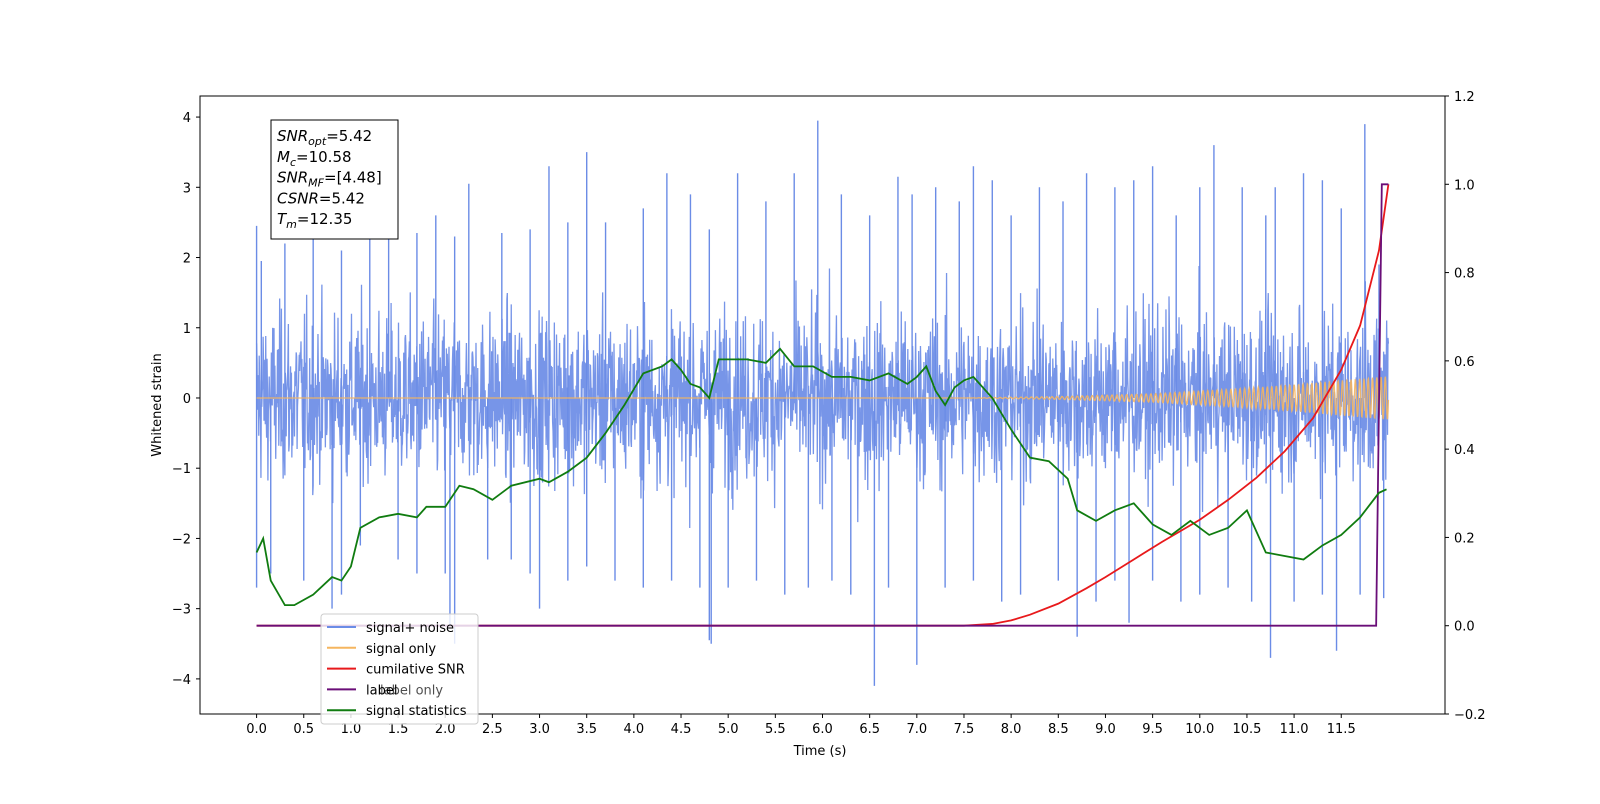 The width and height of the screenshot is (1600, 804). Describe the element at coordinates (1464, 538) in the screenshot. I see `y2-tick-label: 0.2` at that location.